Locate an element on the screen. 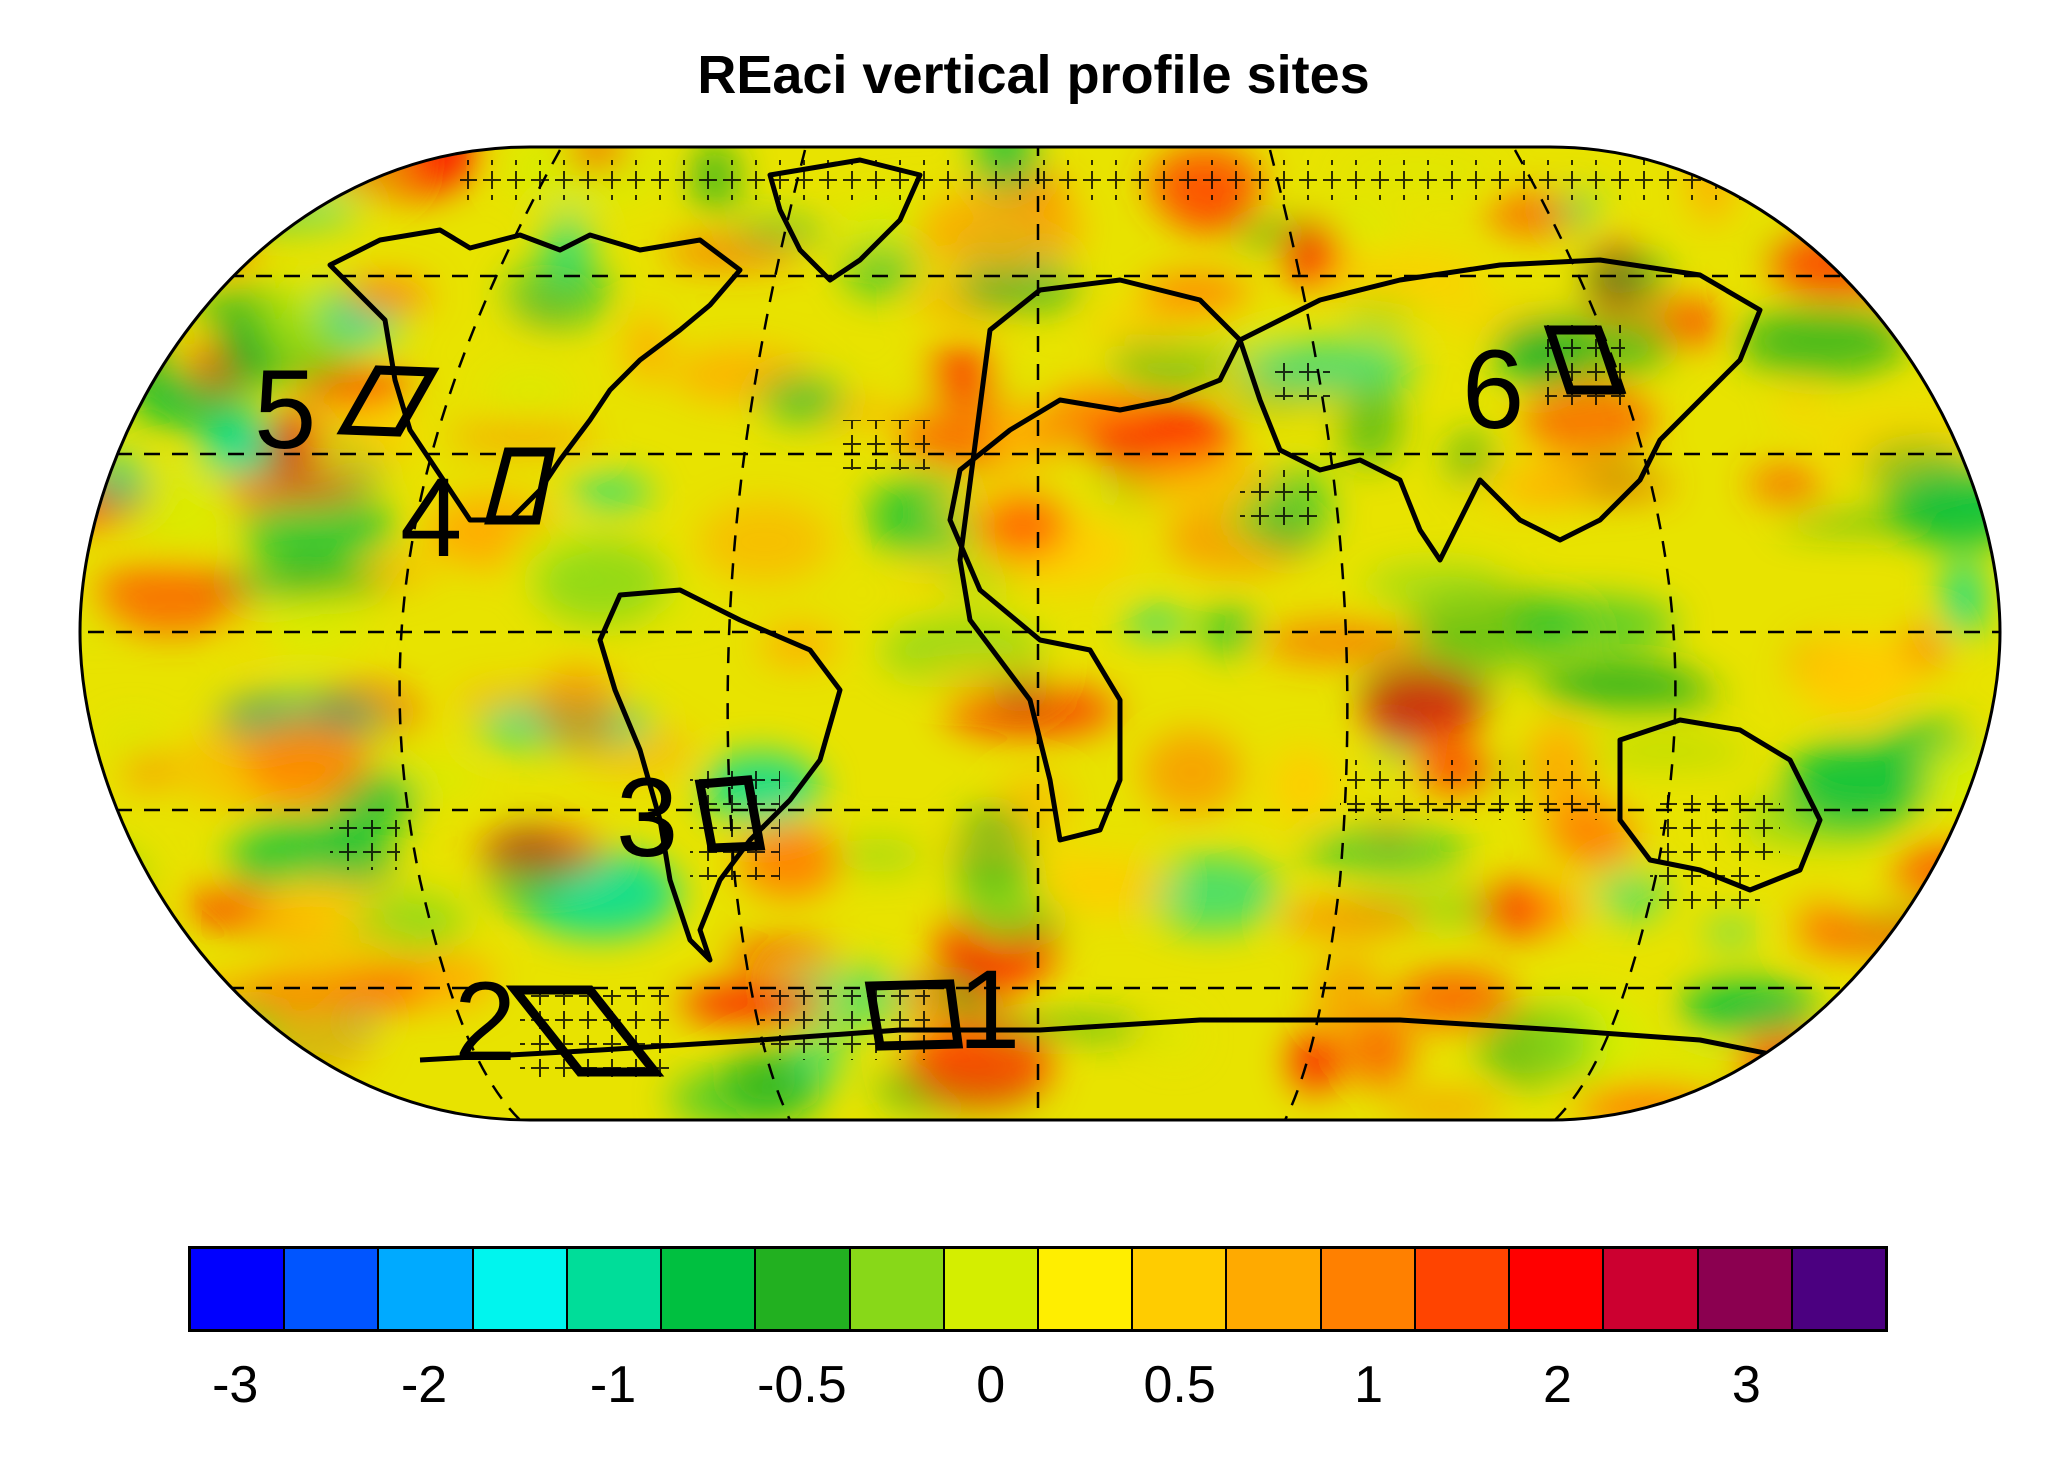 The width and height of the screenshot is (2067, 1459). asia-coast is located at coordinates (1500, 410).